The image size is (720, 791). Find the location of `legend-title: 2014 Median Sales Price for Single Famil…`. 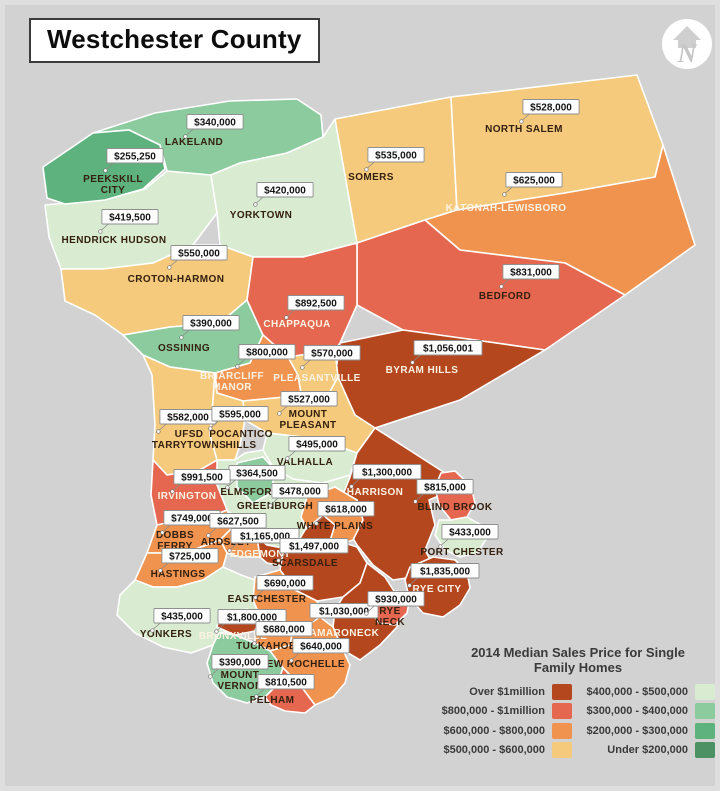

legend-title: 2014 Median Sales Price for Single Famil… is located at coordinates (578, 660).